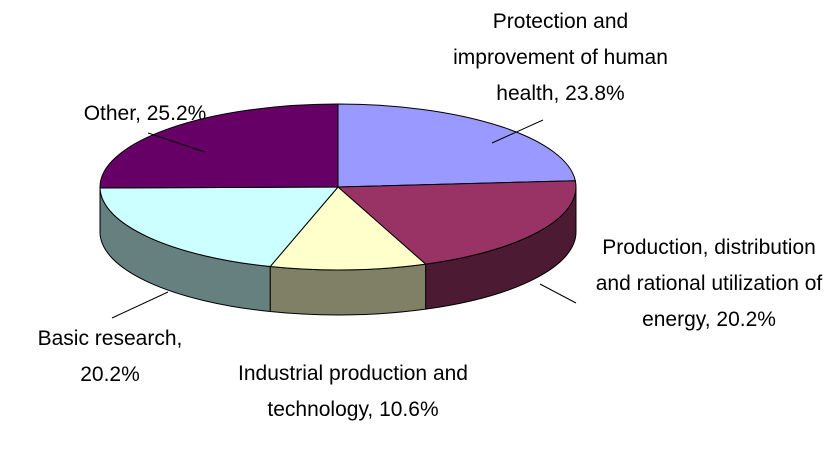  I want to click on slice-name: Industrial production and technology, so click(353, 391).